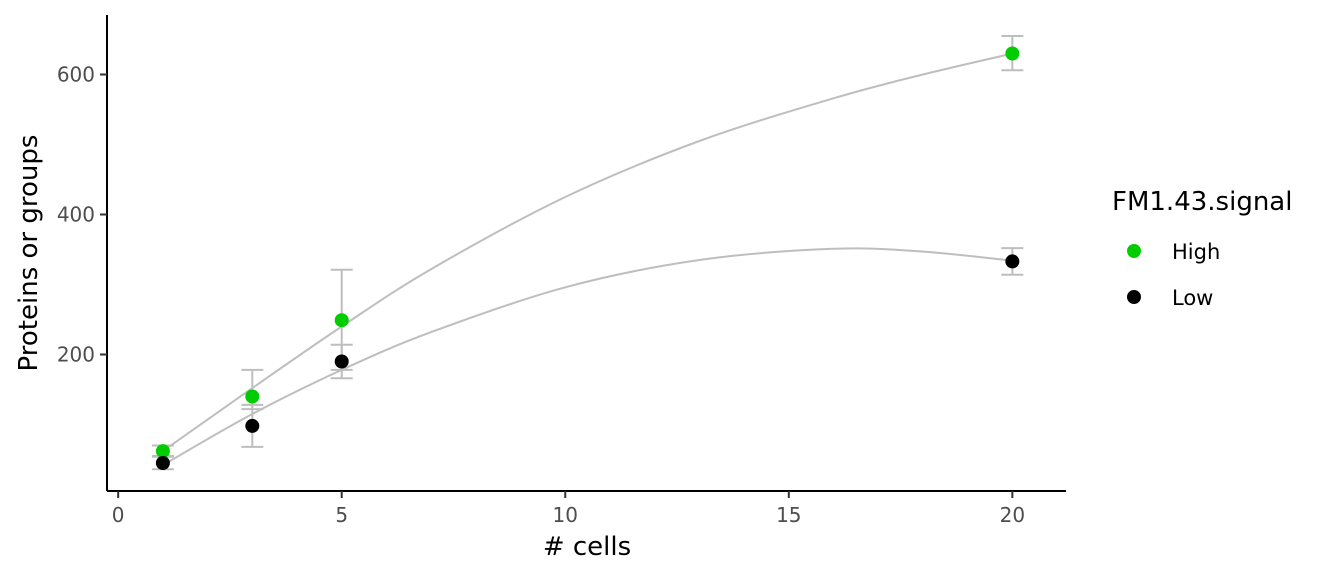 The image size is (1344, 576). I want to click on y-axis-title: Proteins or groups, so click(29, 253).